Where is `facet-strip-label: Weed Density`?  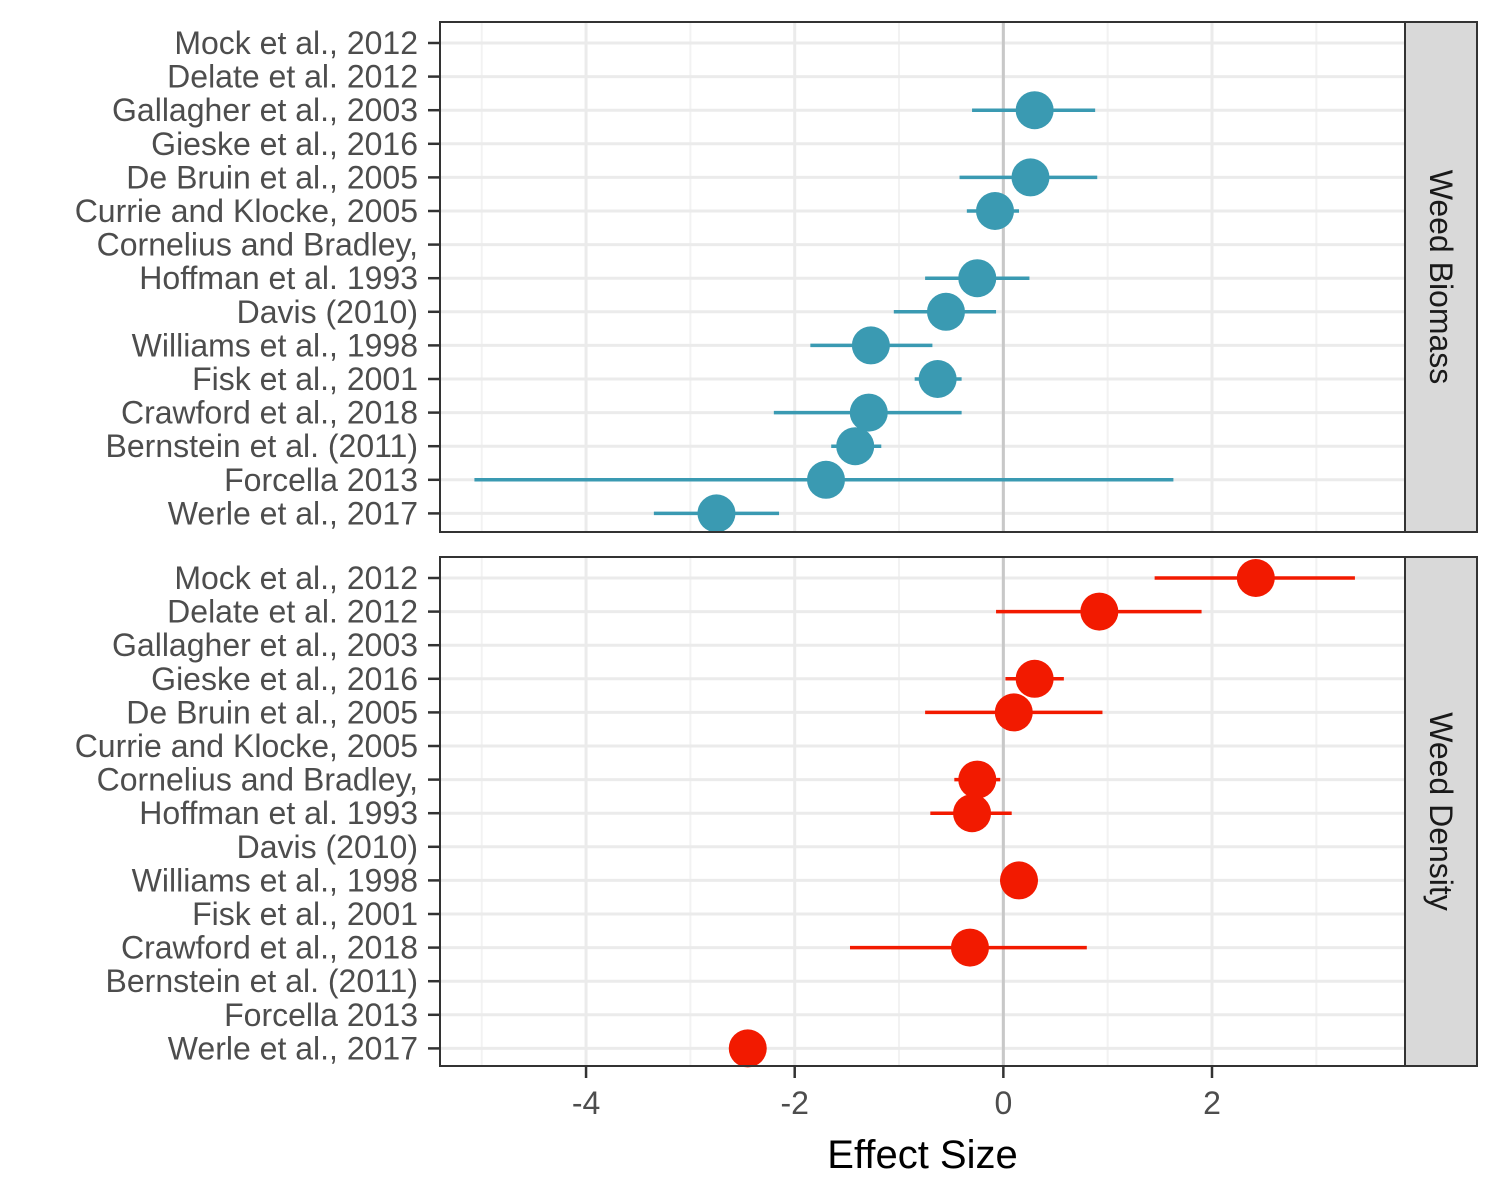 facet-strip-label: Weed Density is located at coordinates (1441, 811).